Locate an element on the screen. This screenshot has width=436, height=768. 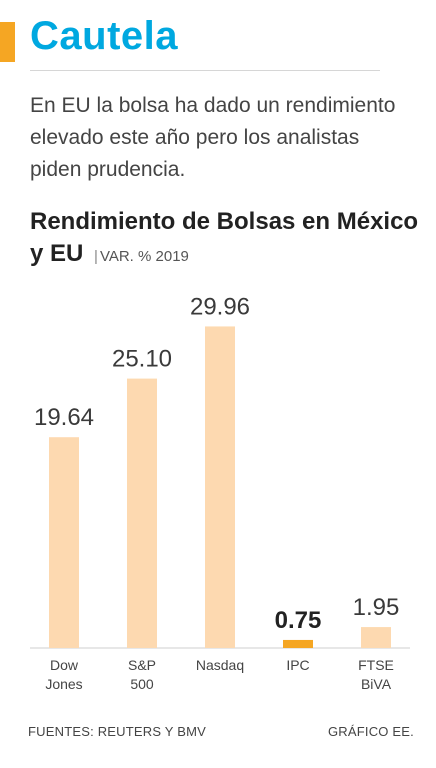
credit-note: GRÁFICO EE. is located at coordinates (371, 731).